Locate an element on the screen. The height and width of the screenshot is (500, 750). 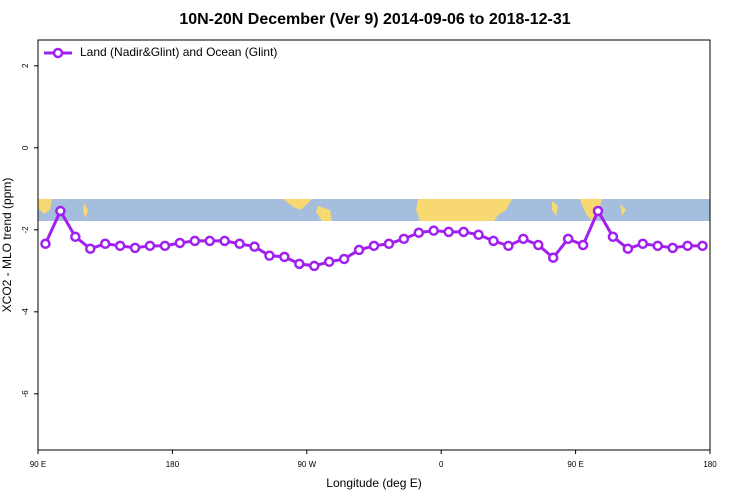
y-tick-label: 2 is located at coordinates (25, 65).